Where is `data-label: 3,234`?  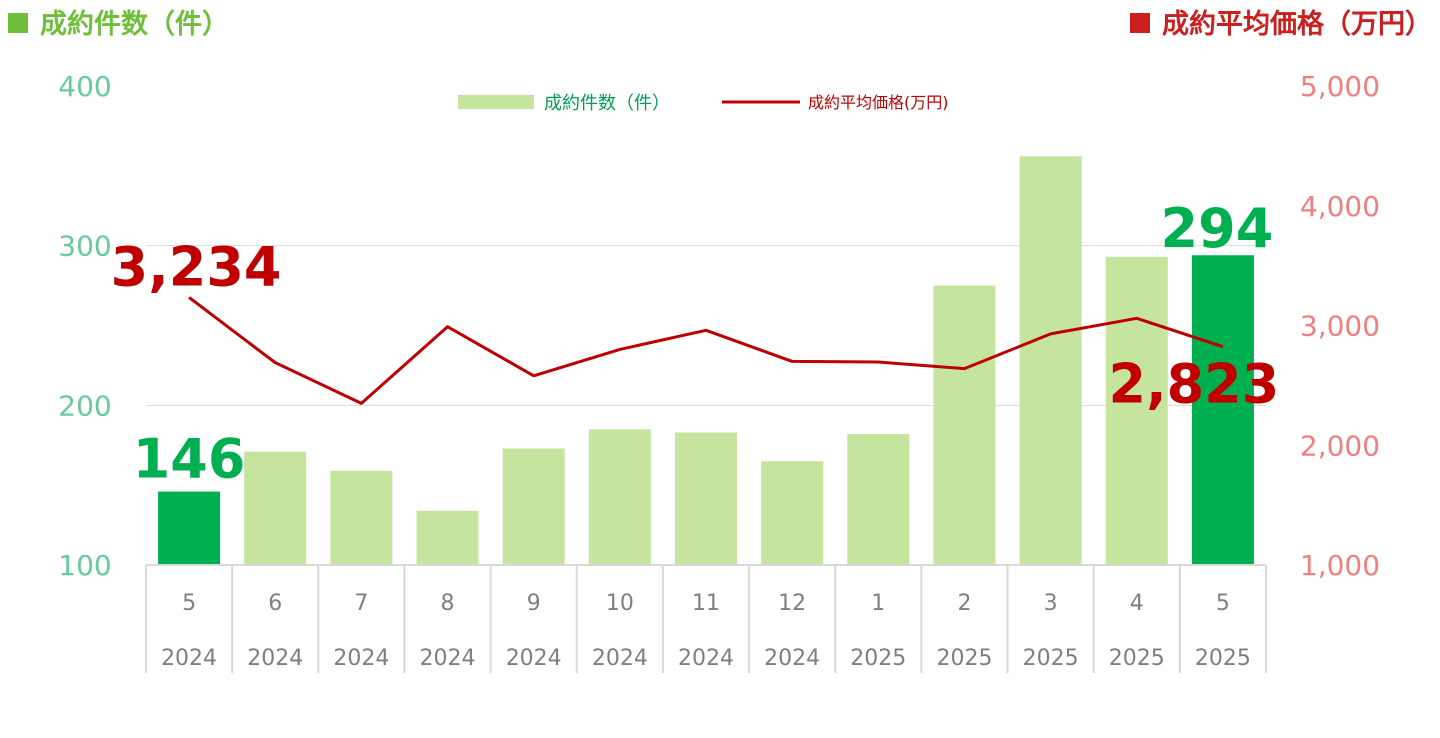 data-label: 3,234 is located at coordinates (196, 266).